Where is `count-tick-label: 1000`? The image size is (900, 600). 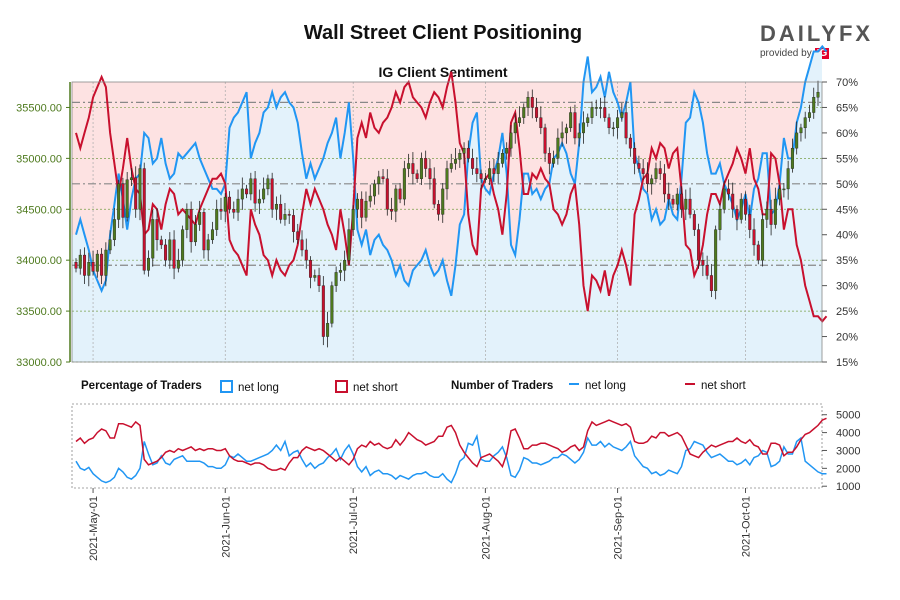 count-tick-label: 1000 is located at coordinates (848, 487).